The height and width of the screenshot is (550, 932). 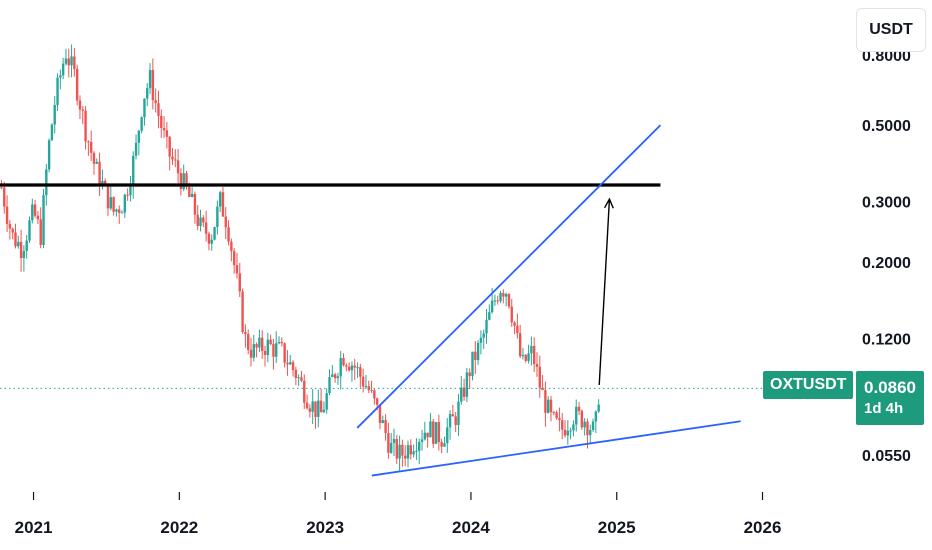 What do you see at coordinates (179, 527) in the screenshot?
I see `x-tick-label: 2022` at bounding box center [179, 527].